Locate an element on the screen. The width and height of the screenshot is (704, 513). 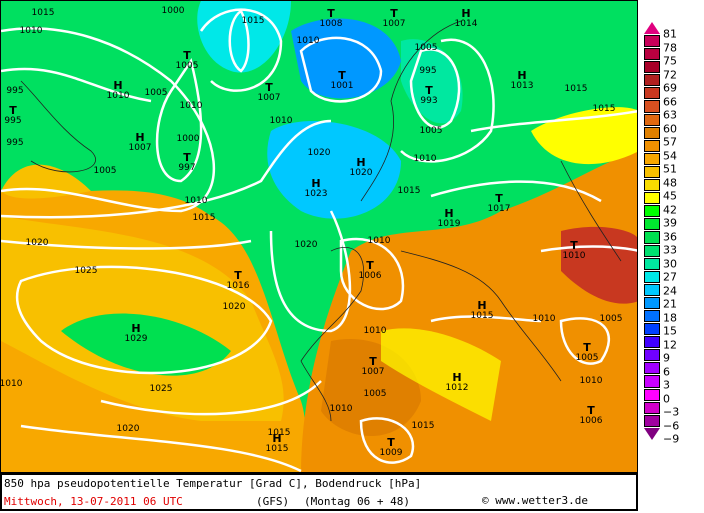
low-pressure-center: T 1006 is located at coordinates (370, 270).